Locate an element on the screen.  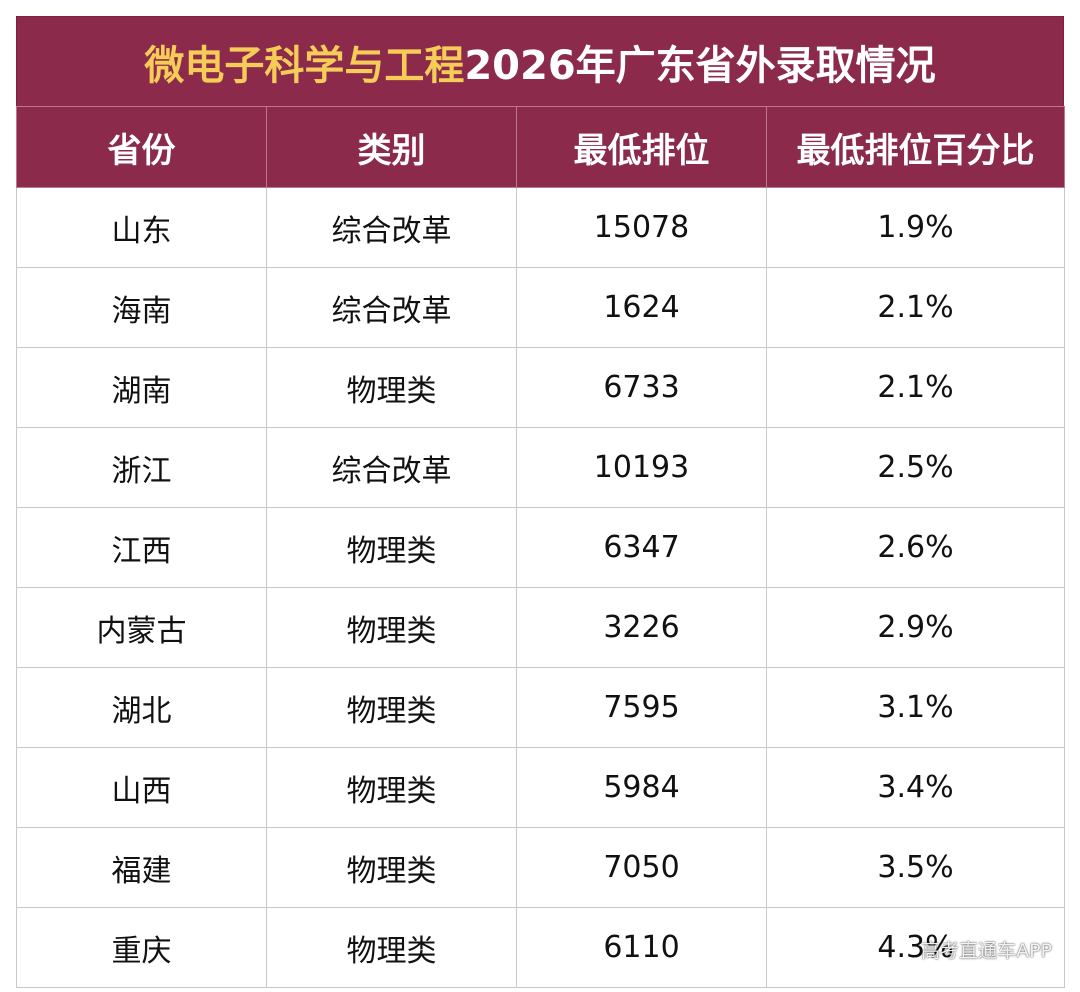
table-row: 海南 综合改革 1624 2.1% is located at coordinates (540, 307).